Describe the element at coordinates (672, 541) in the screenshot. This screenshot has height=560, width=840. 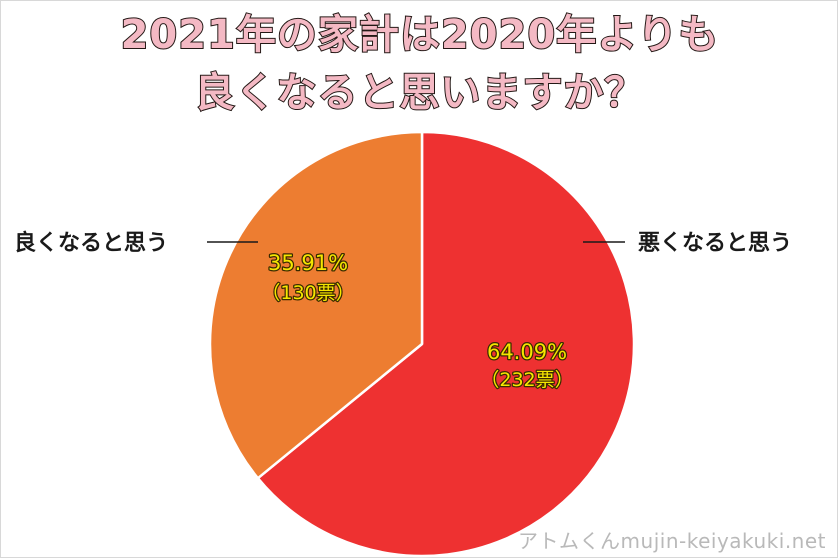
I see `watermark: アトムくんmujin-keiyakuki.net` at that location.